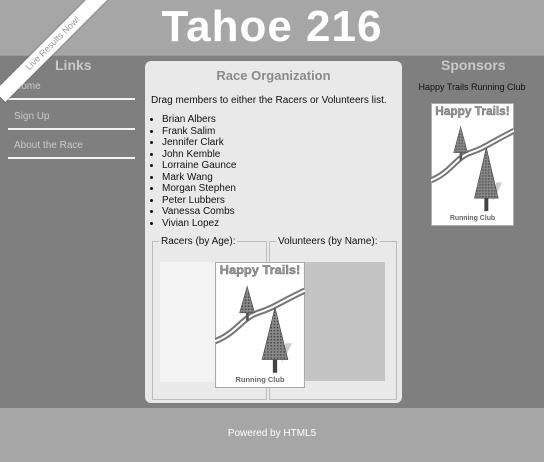 This screenshot has height=462, width=544. I want to click on member: Lorraine Gaunce, so click(199, 166).